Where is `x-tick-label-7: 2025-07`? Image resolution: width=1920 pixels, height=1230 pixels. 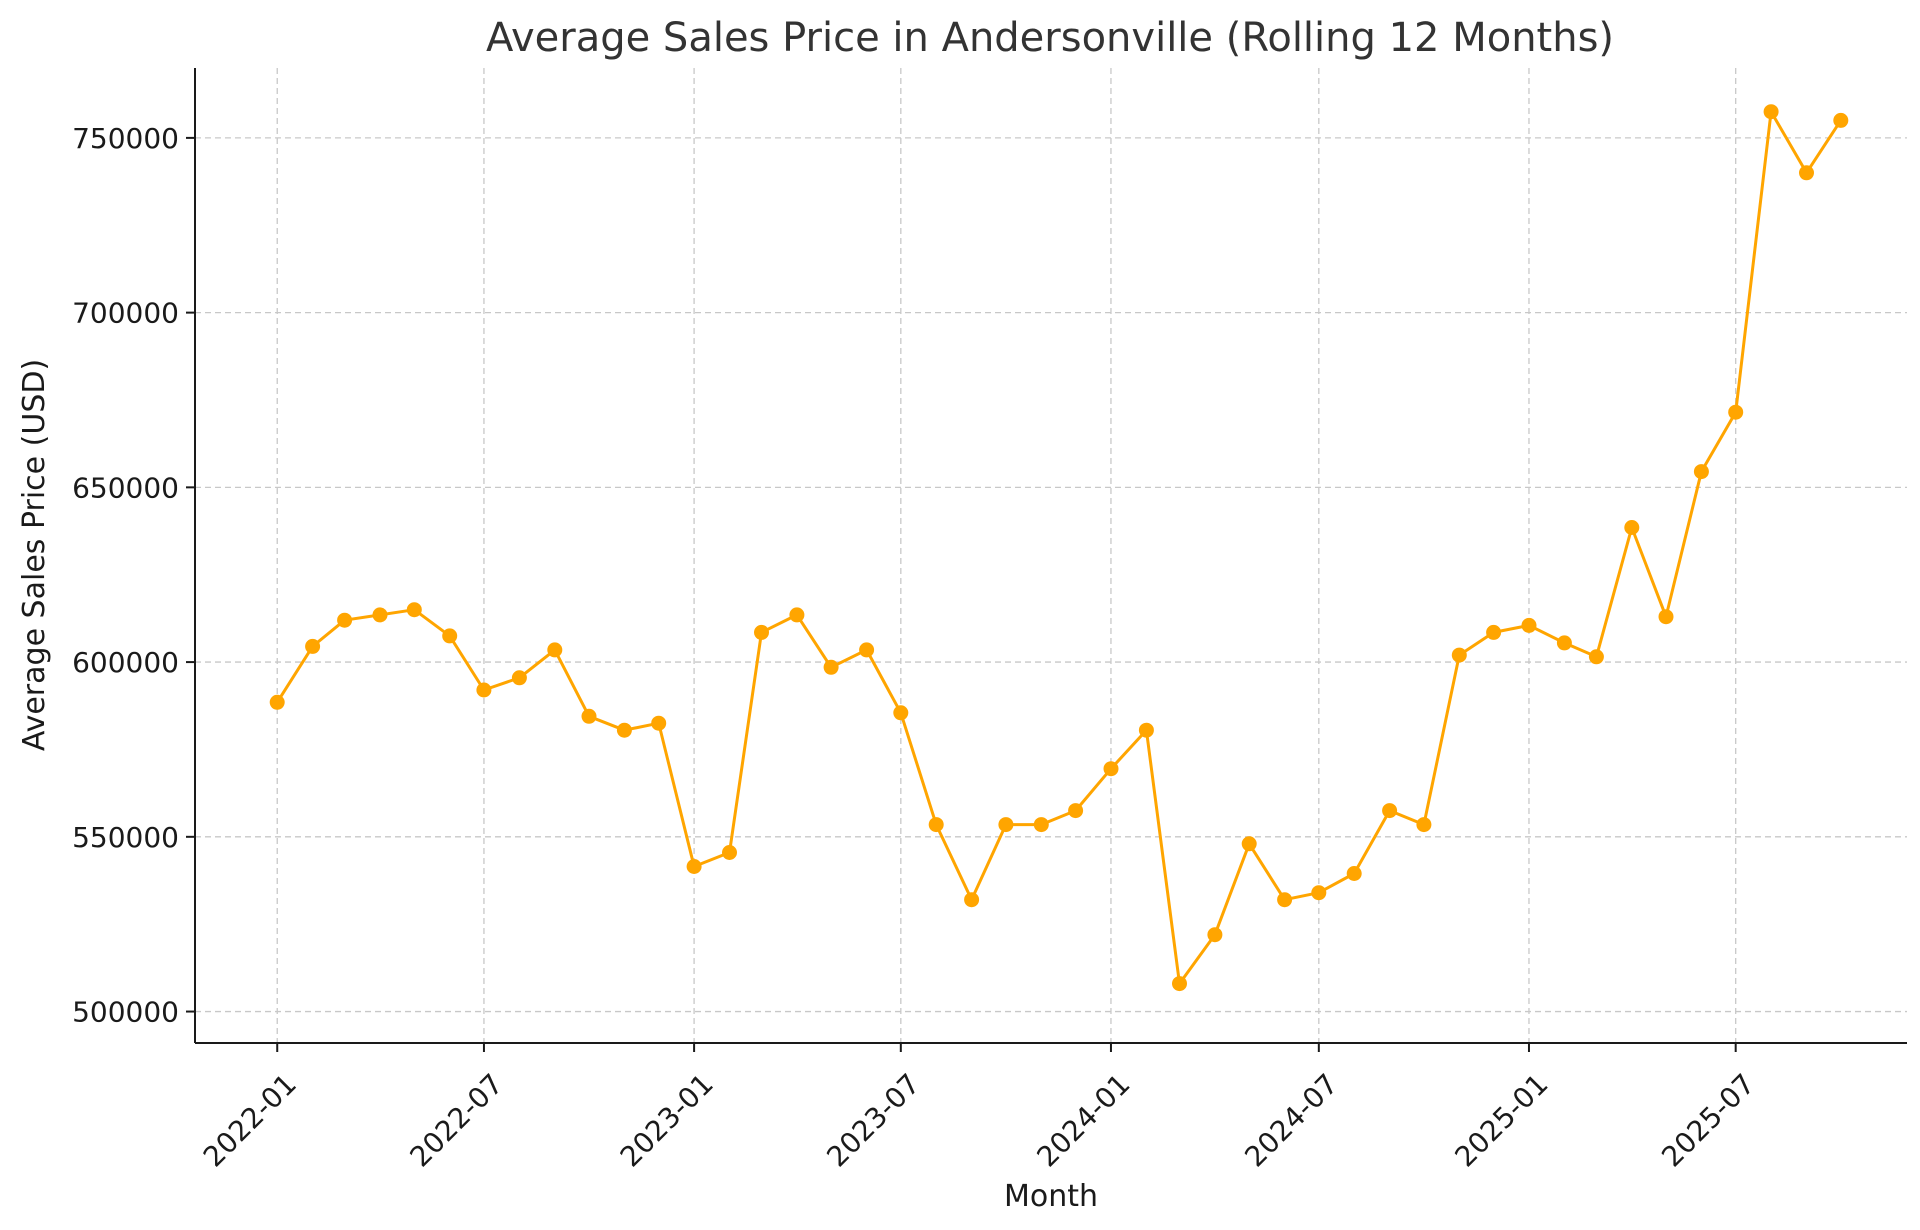
x-tick-label-7: 2025-07 is located at coordinates (1708, 1120).